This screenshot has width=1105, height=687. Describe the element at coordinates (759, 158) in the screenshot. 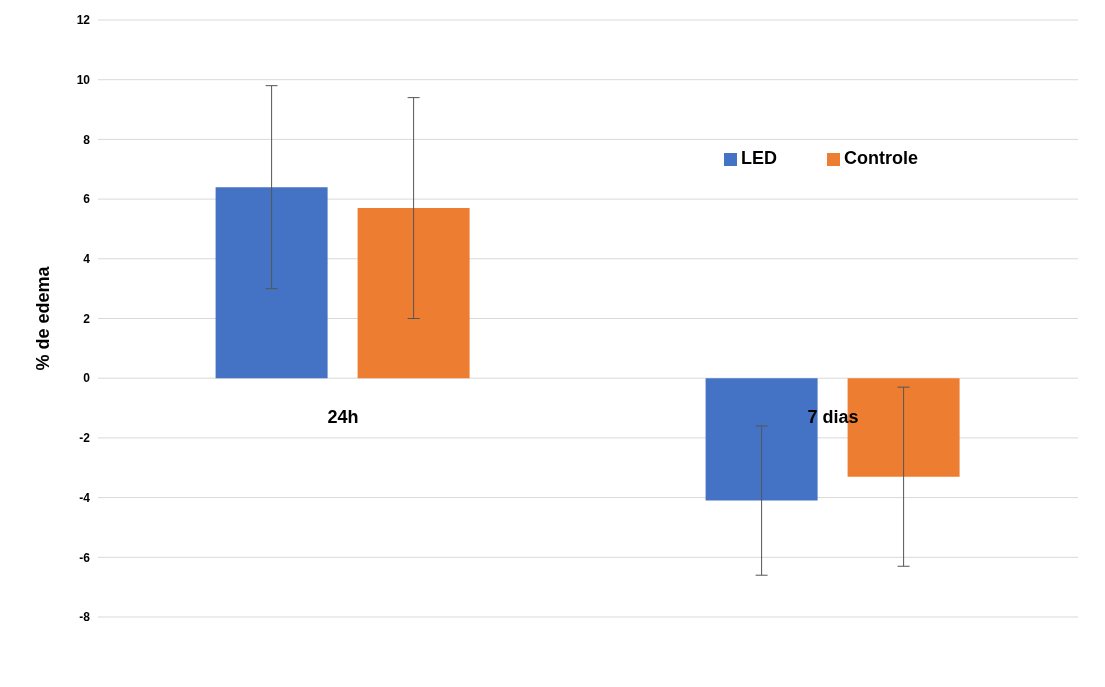

I see `legend-label: LED` at that location.